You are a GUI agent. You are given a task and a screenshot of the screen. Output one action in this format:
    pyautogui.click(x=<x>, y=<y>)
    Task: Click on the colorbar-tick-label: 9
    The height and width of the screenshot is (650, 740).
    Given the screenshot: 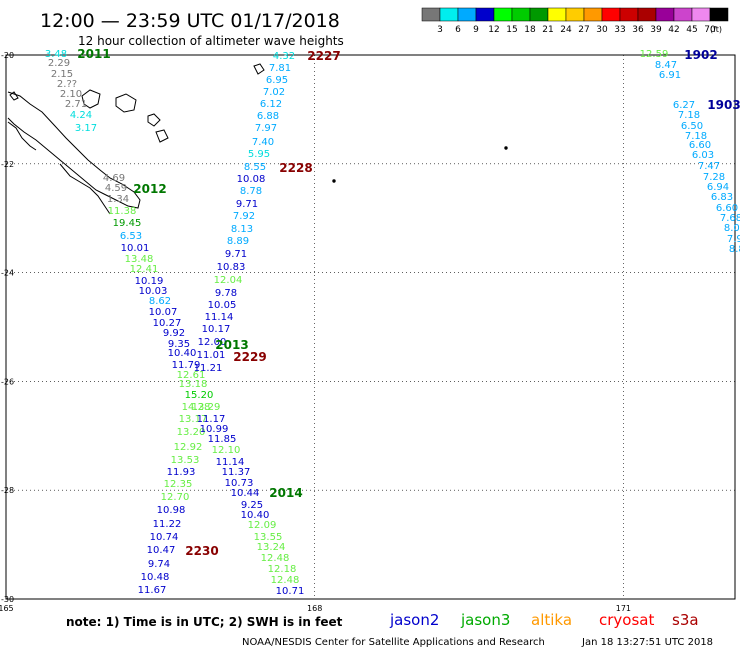 What is the action you would take?
    pyautogui.click(x=476, y=30)
    